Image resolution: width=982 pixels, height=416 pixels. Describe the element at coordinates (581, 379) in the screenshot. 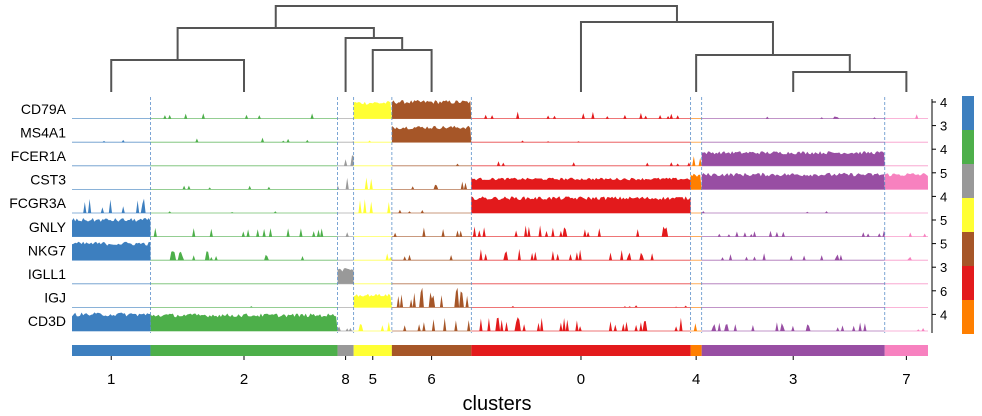

I see `cluster-tick-label: 0` at that location.